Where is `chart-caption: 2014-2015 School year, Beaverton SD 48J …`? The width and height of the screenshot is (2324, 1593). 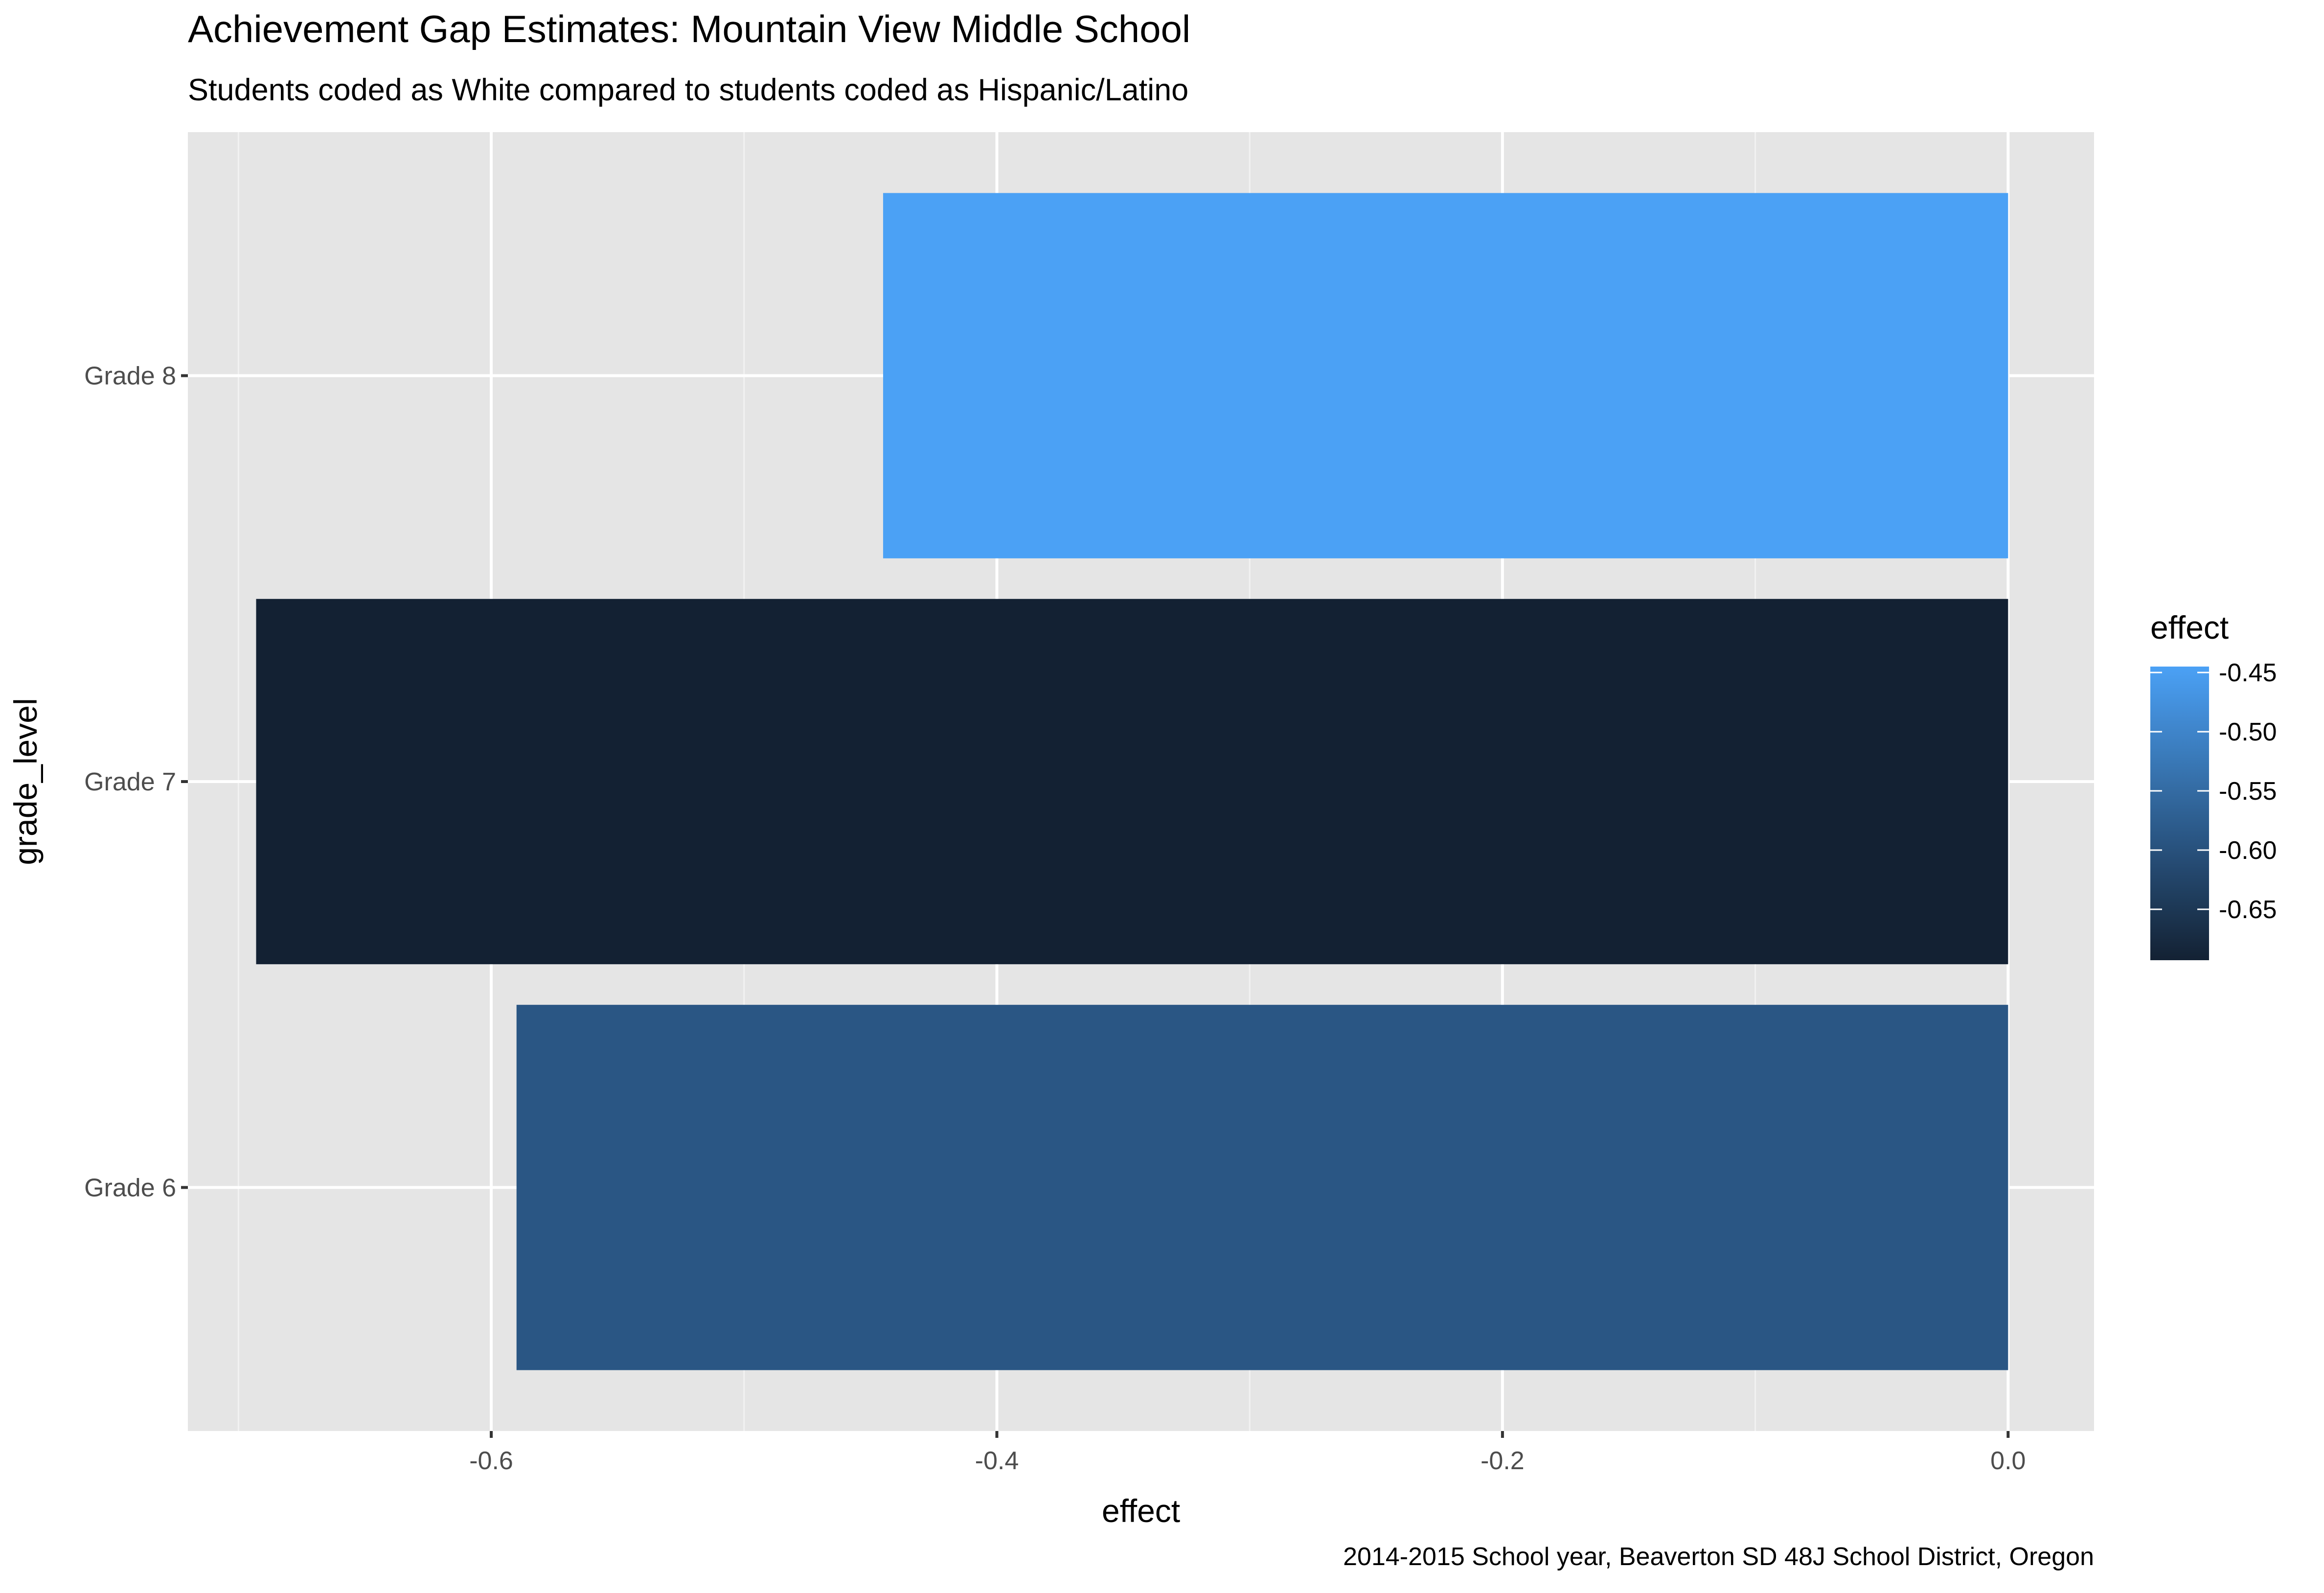
chart-caption: 2014-2015 School year, Beaverton SD 48J … is located at coordinates (1719, 1557).